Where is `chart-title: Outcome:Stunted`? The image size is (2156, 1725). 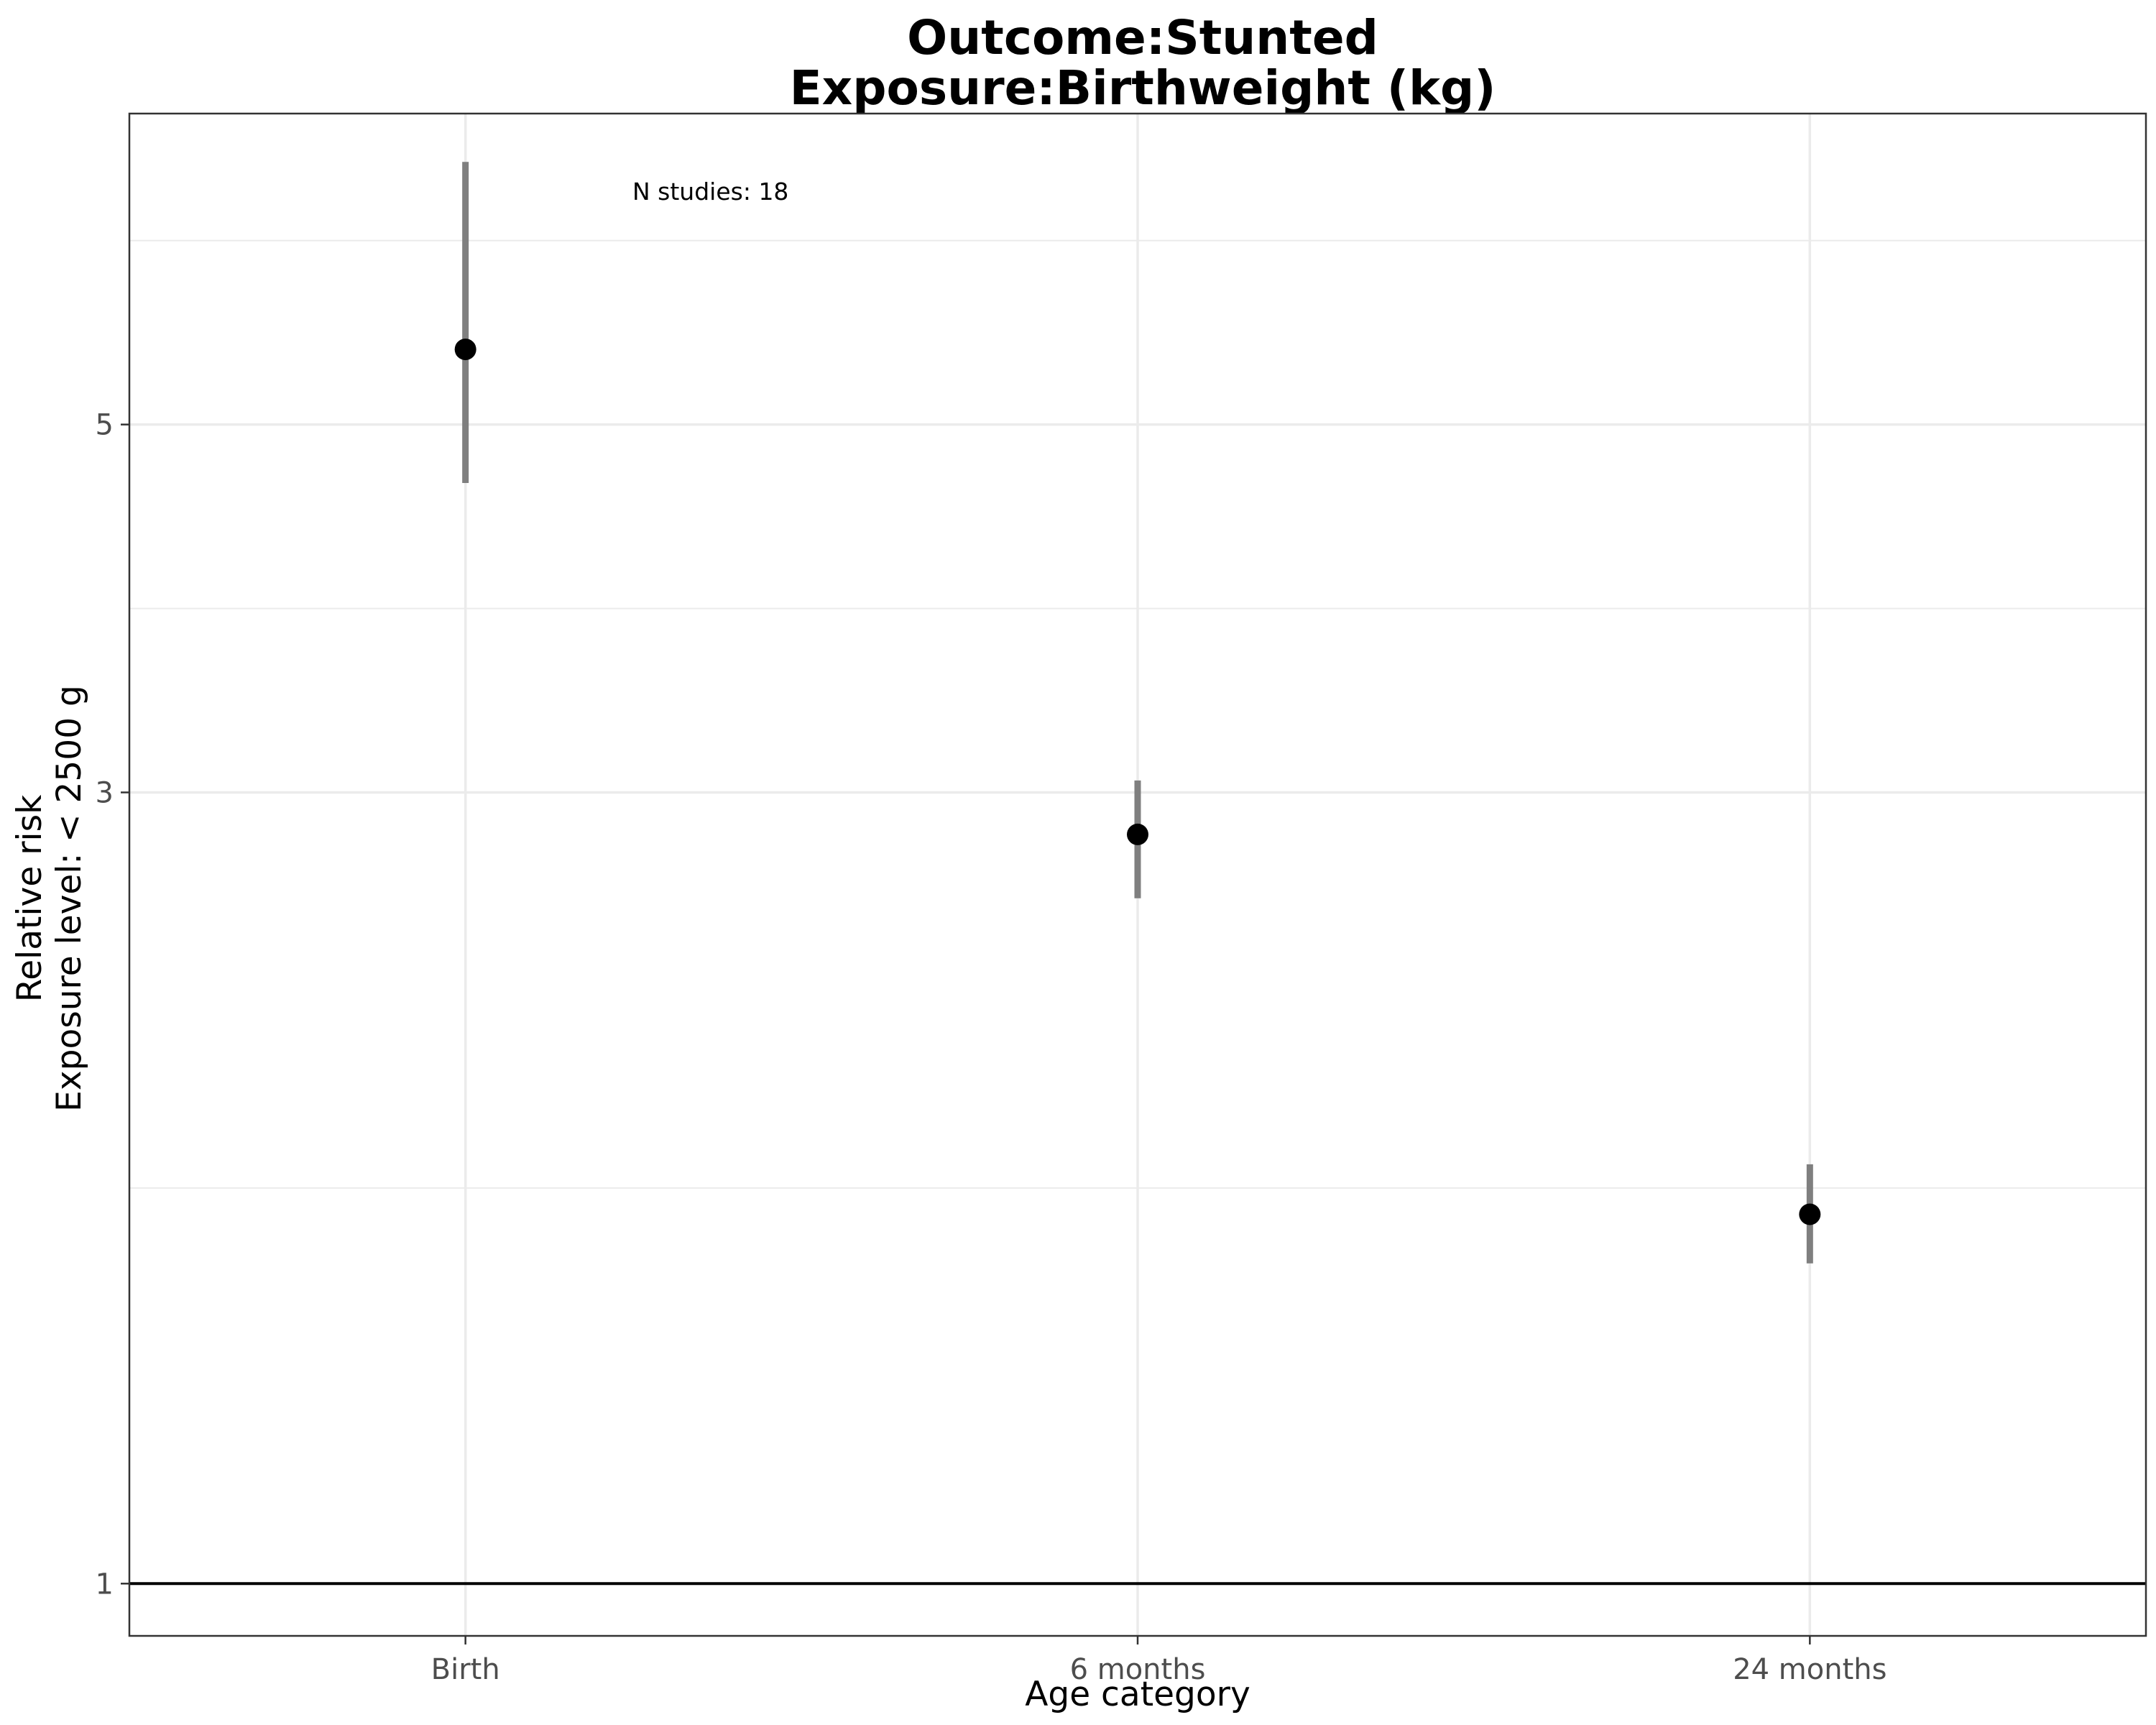
chart-title: Outcome:Stunted is located at coordinates (1143, 37).